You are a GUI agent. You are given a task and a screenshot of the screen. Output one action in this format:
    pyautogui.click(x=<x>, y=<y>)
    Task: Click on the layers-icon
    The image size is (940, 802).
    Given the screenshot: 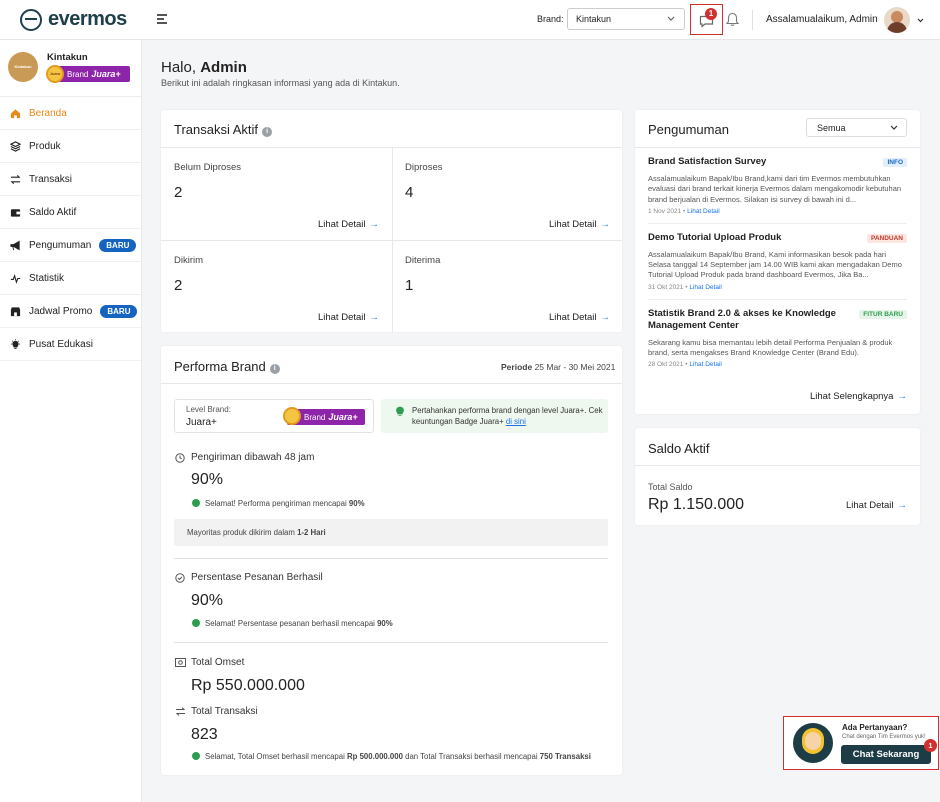 What is the action you would take?
    pyautogui.click(x=15, y=146)
    